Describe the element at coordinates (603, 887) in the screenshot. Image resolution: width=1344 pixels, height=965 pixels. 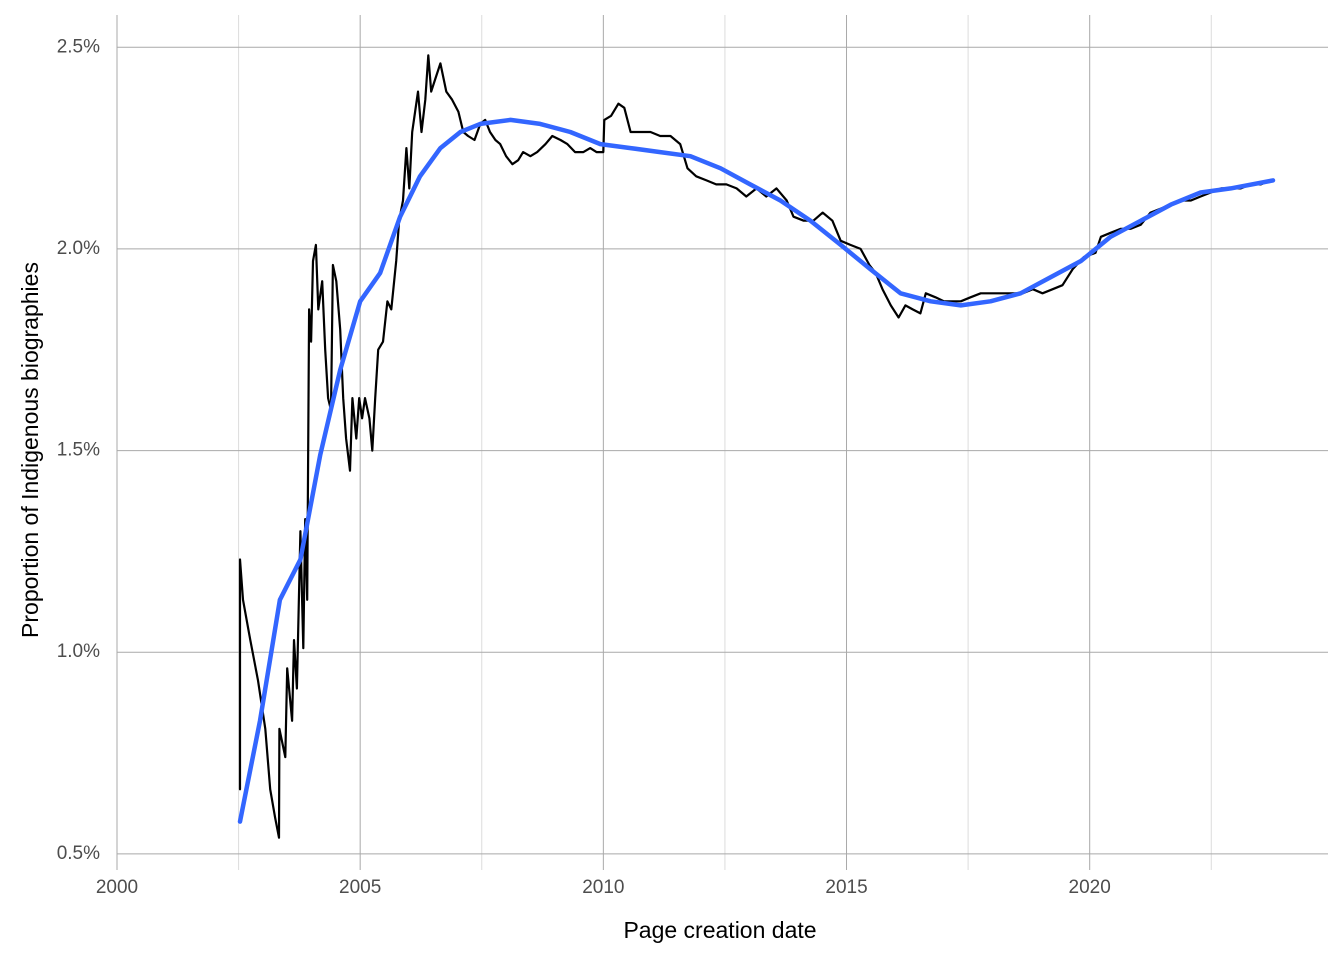
I see `x-tick-label: 2010` at that location.